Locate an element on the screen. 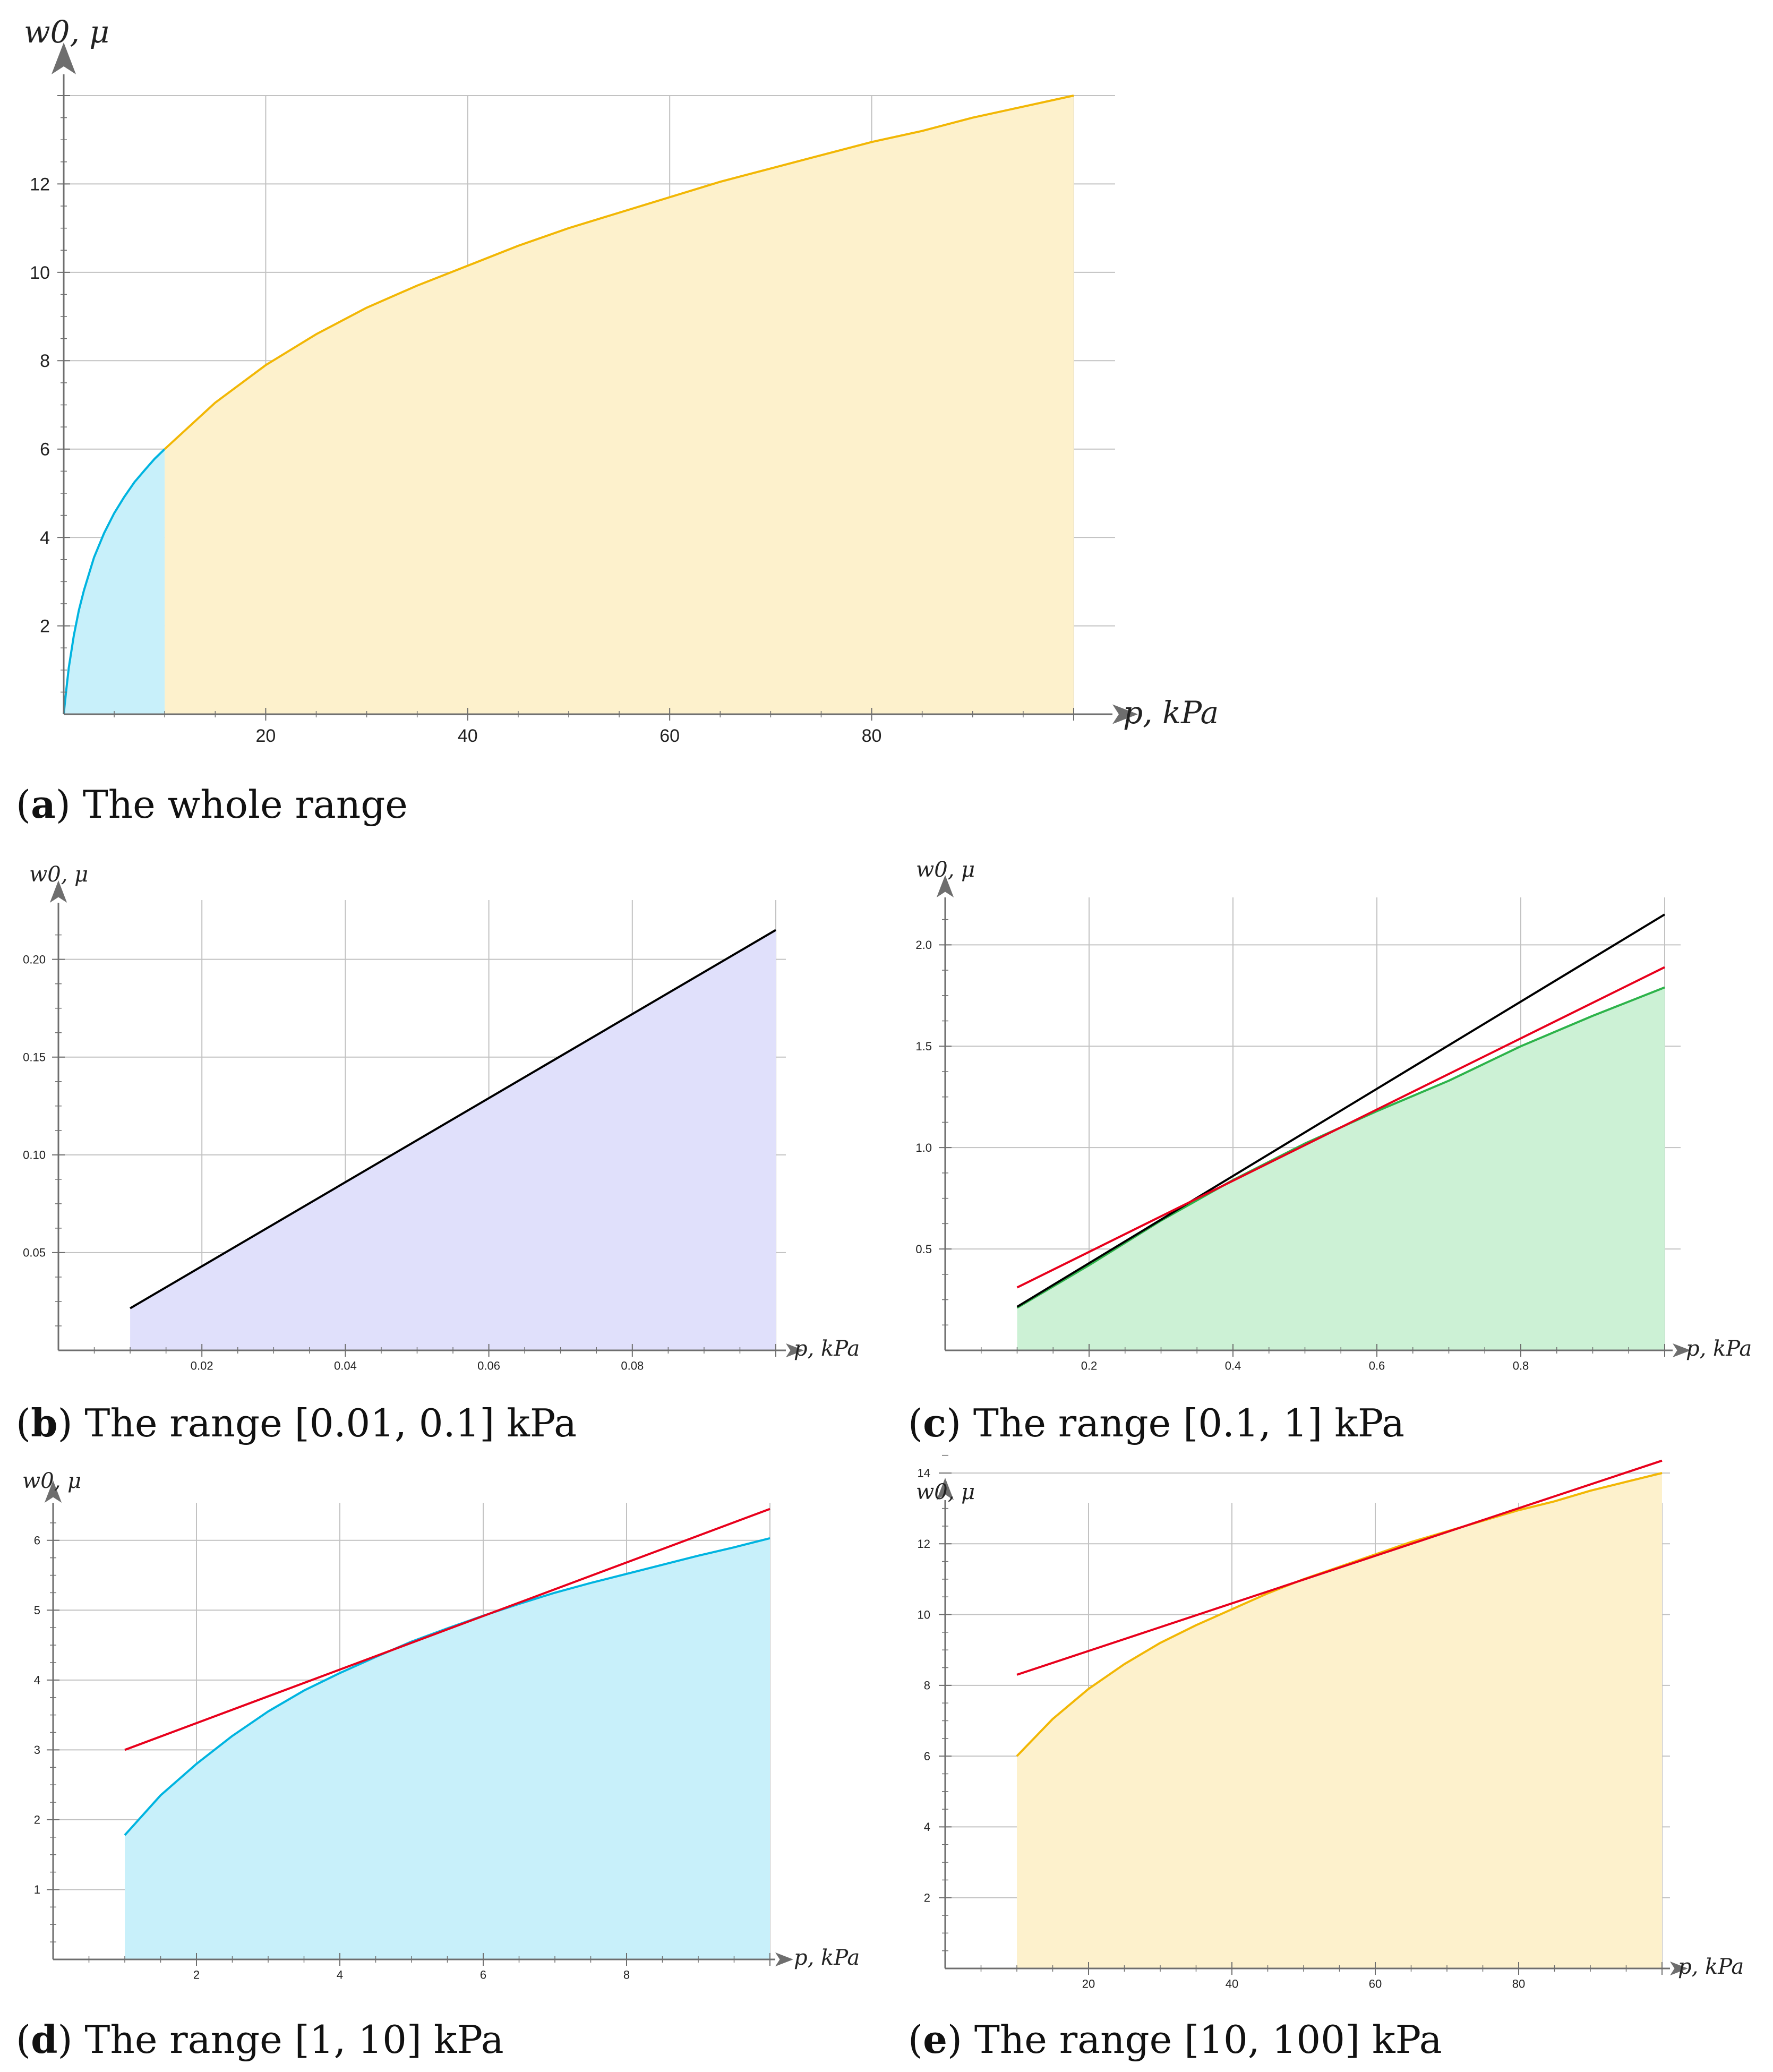  y-tick-label: 1.0 is located at coordinates (923, 1147).